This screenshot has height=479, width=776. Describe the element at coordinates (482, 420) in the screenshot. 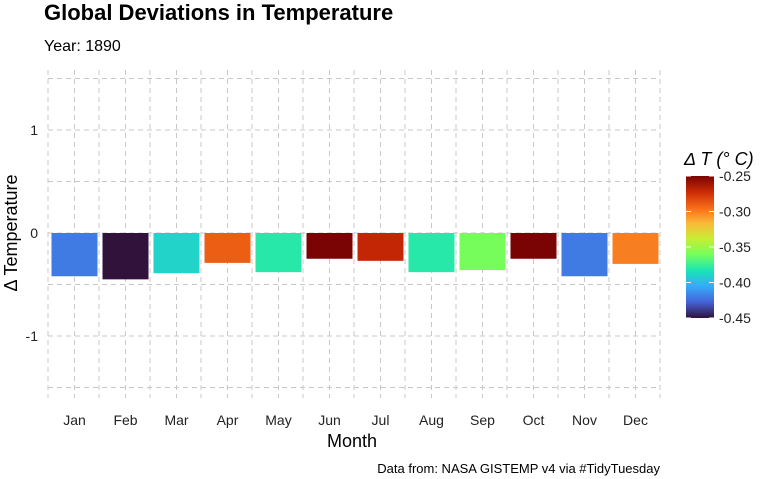

I see `x-tick-label: Sep` at that location.